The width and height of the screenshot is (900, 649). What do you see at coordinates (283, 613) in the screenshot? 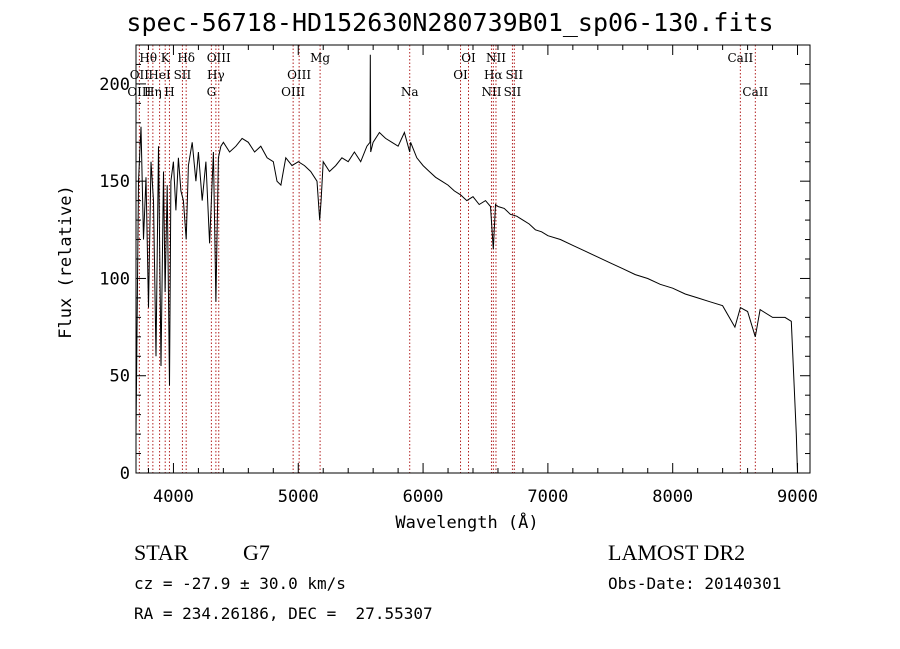
I see `coordinates: RA = 234.26186, DEC = 27.55307` at bounding box center [283, 613].